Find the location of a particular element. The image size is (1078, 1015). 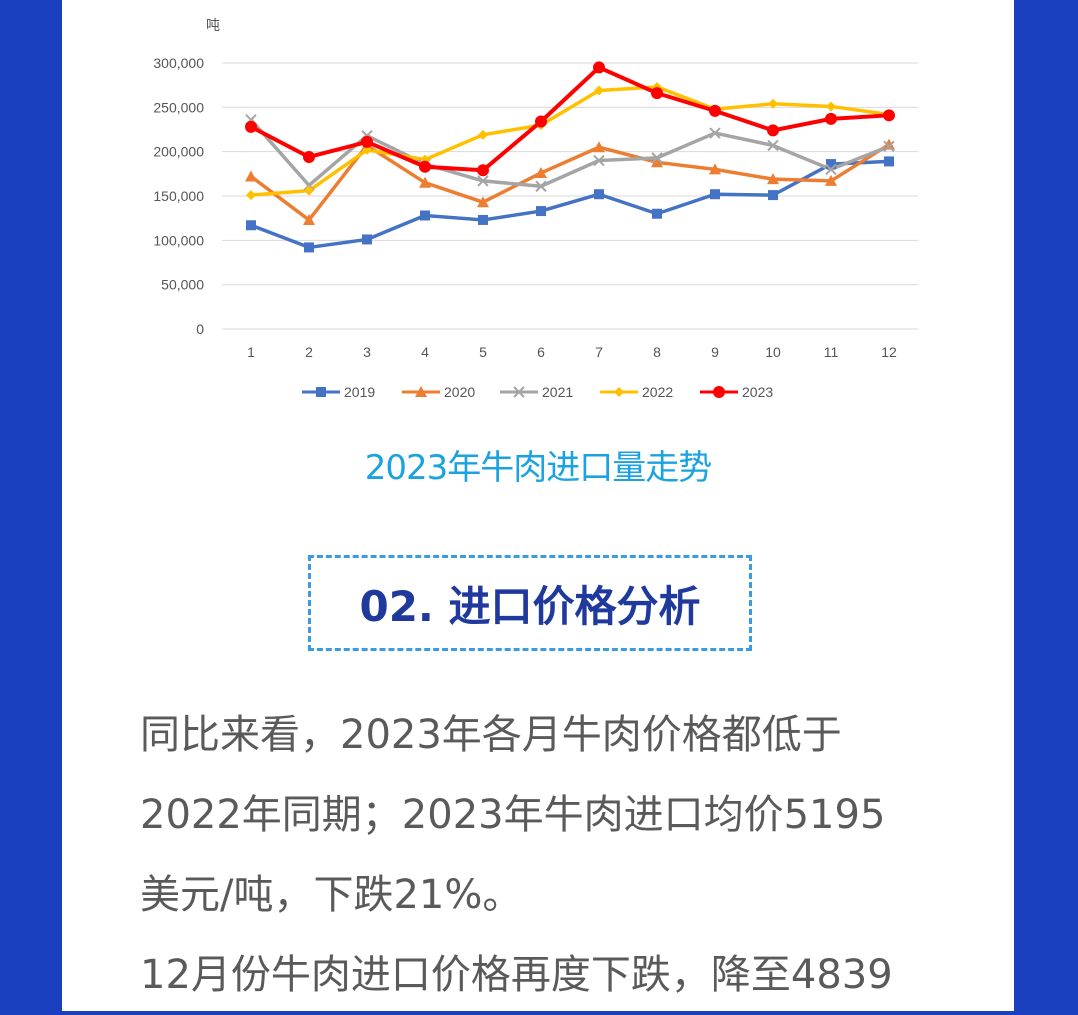

x-tick-label: 4 is located at coordinates (425, 352).